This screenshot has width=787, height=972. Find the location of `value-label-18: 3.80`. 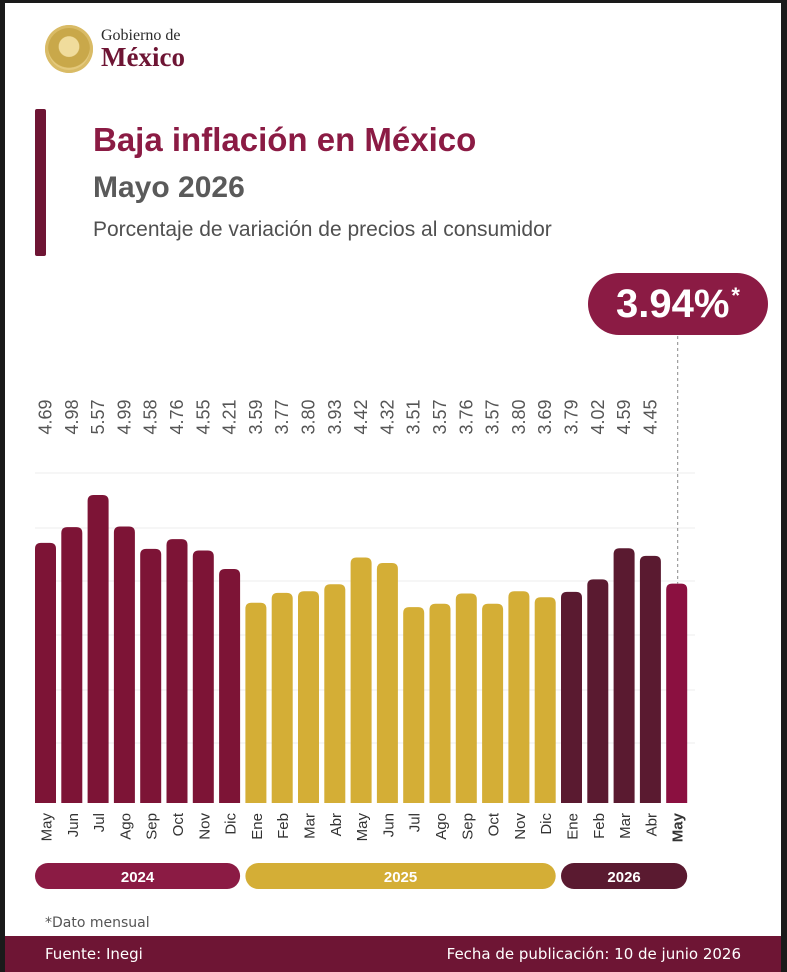

value-label-18: 3.80 is located at coordinates (519, 416).